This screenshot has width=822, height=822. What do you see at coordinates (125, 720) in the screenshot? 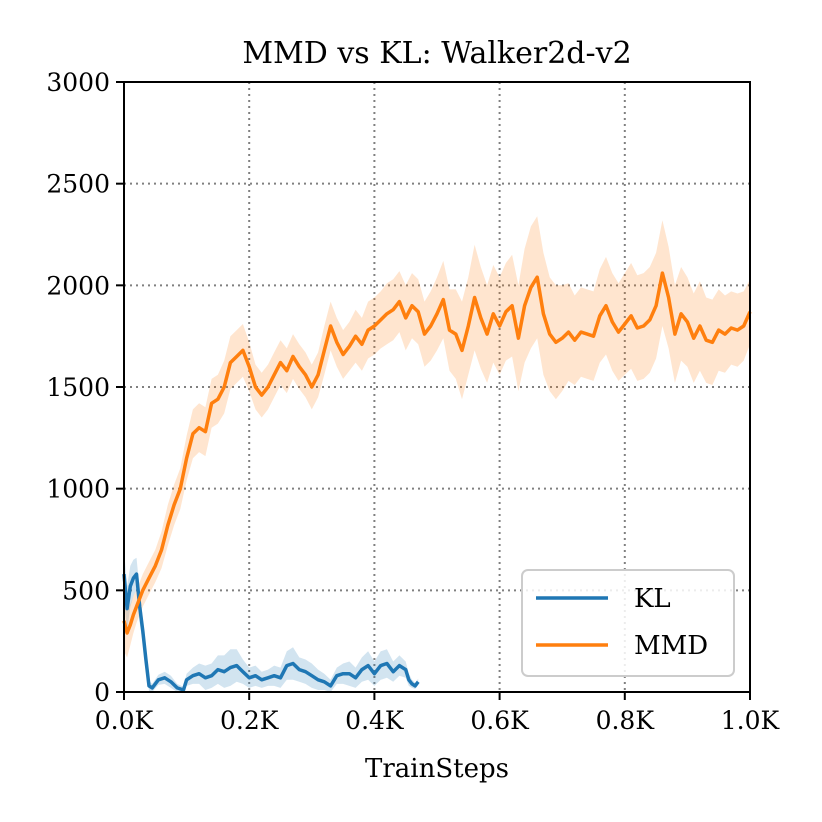
I see `x-tick-label: 0.0K` at bounding box center [125, 720].